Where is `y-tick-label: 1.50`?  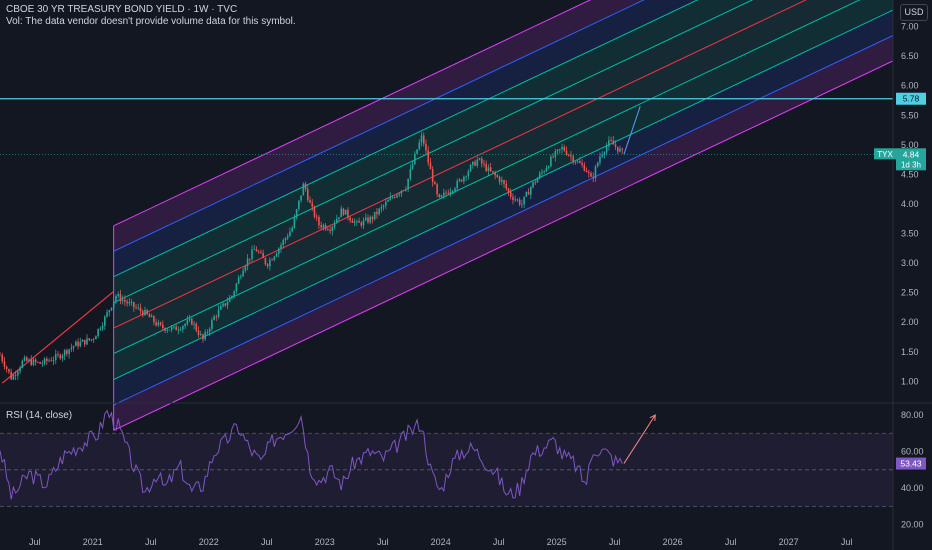 y-tick-label: 1.50 is located at coordinates (910, 352).